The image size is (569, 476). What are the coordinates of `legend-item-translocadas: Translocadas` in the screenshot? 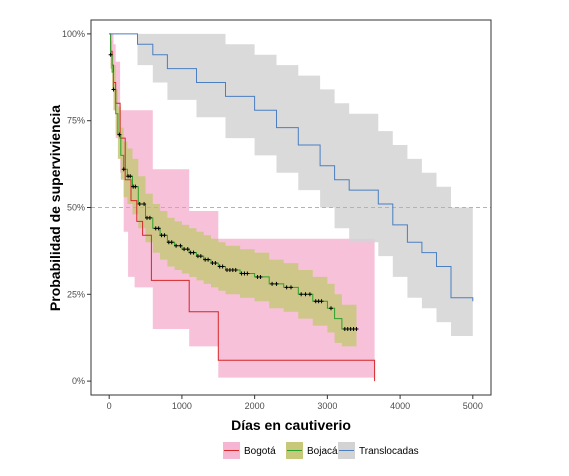 It's located at (378, 450).